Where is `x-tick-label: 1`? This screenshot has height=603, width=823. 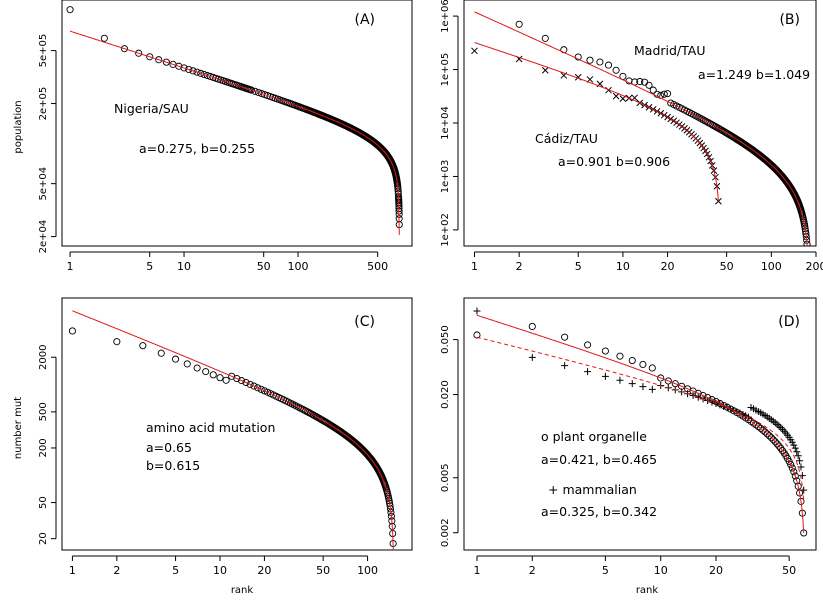
x-tick-label: 1 is located at coordinates (476, 570).